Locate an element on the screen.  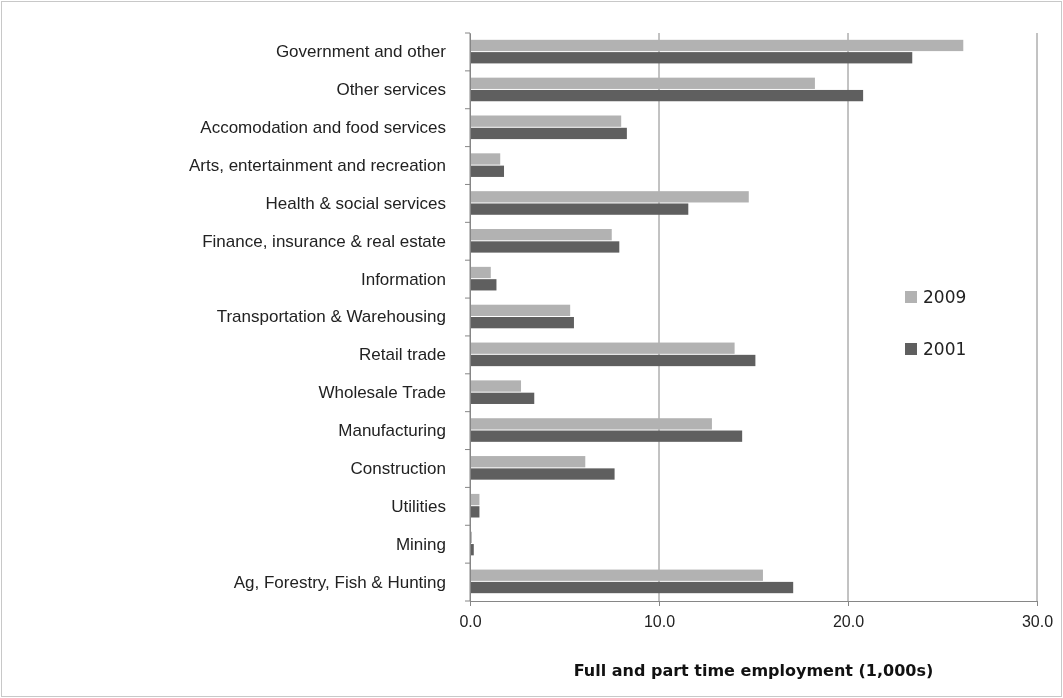
x-tick-label: 20.0 is located at coordinates (848, 621).